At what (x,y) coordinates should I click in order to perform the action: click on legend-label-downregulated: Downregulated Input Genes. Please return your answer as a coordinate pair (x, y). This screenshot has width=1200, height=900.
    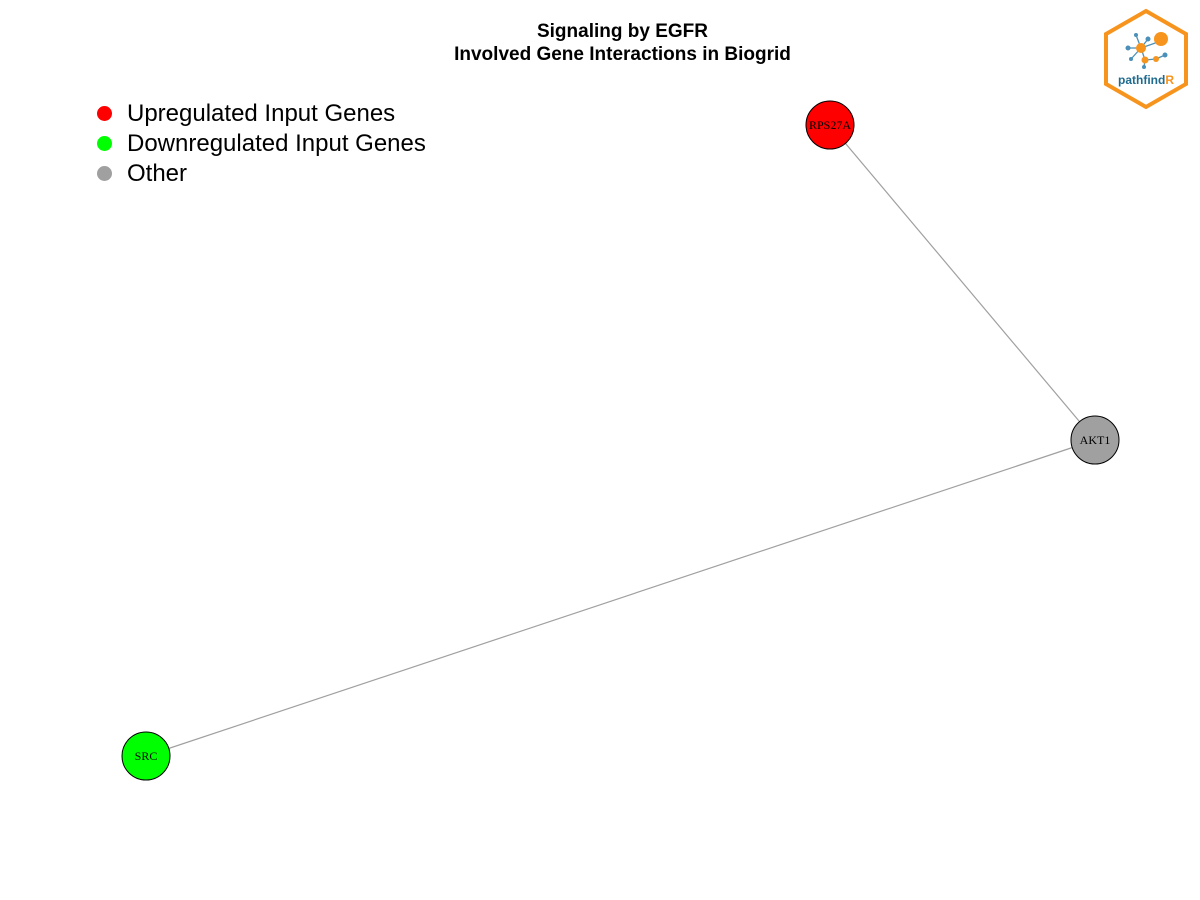
    Looking at the image, I should click on (276, 143).